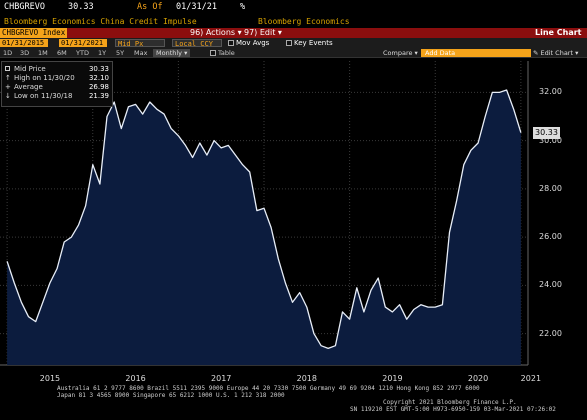  What do you see at coordinates (82, 53) in the screenshot?
I see `period-ytd: YTD` at bounding box center [82, 53].